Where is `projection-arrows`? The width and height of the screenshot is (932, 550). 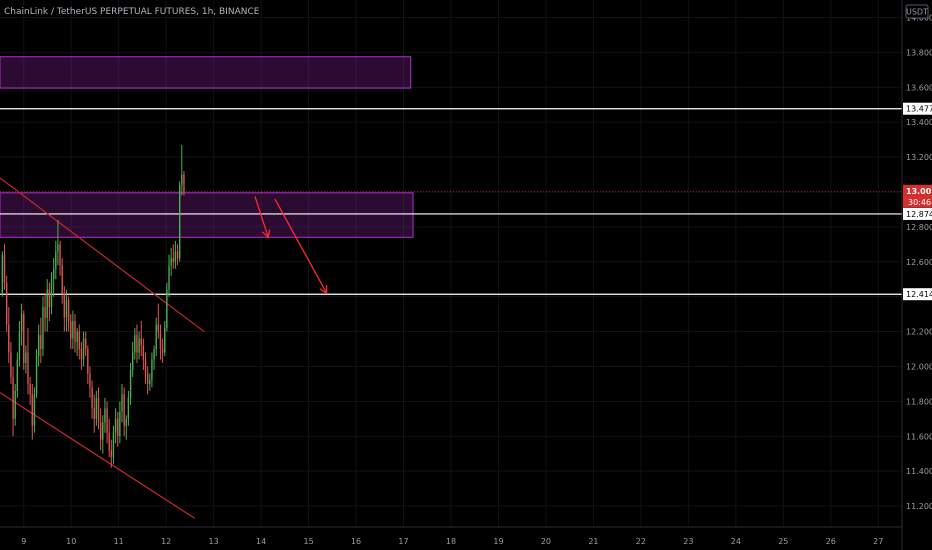
projection-arrows is located at coordinates (291, 245).